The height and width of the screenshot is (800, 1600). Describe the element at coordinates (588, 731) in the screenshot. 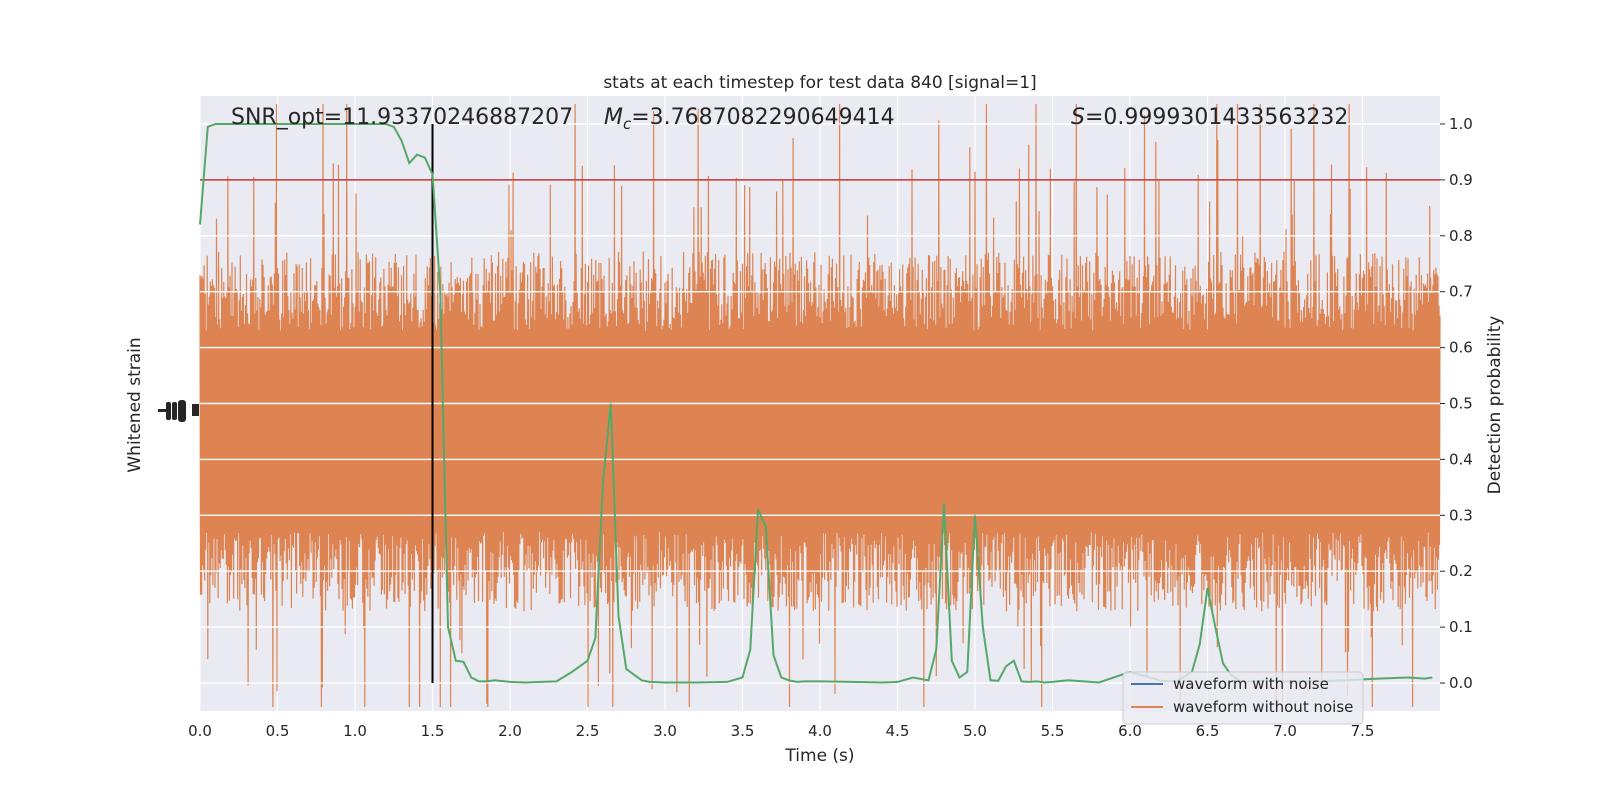

I see `x-tick-label: 2.5` at that location.